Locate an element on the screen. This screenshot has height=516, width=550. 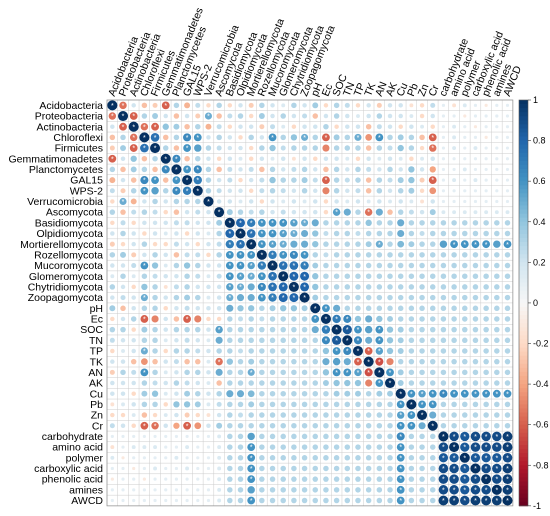
row-label: AWCD is located at coordinates (87, 501).